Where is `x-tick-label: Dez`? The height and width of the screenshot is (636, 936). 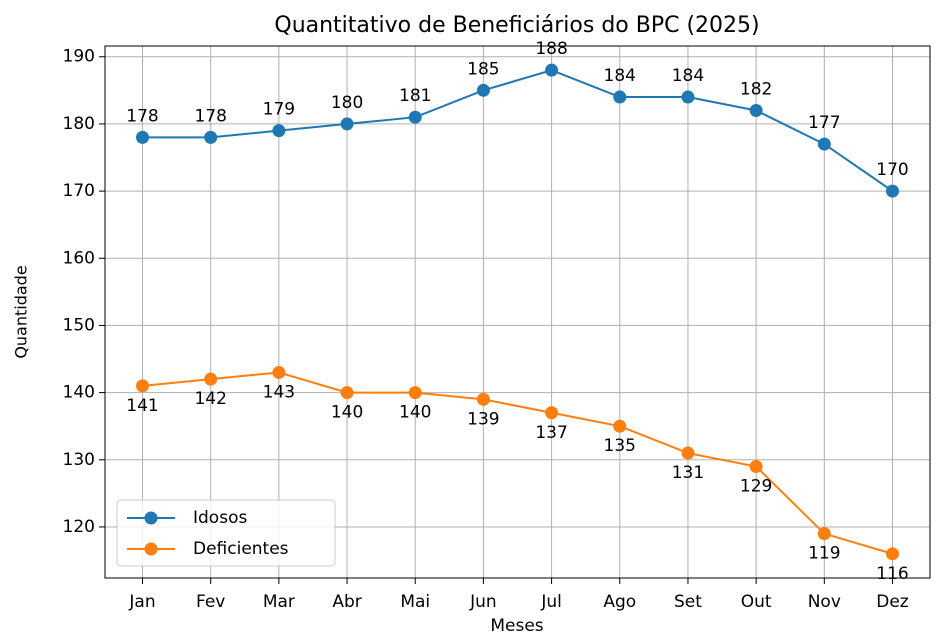
x-tick-label: Dez is located at coordinates (892, 602).